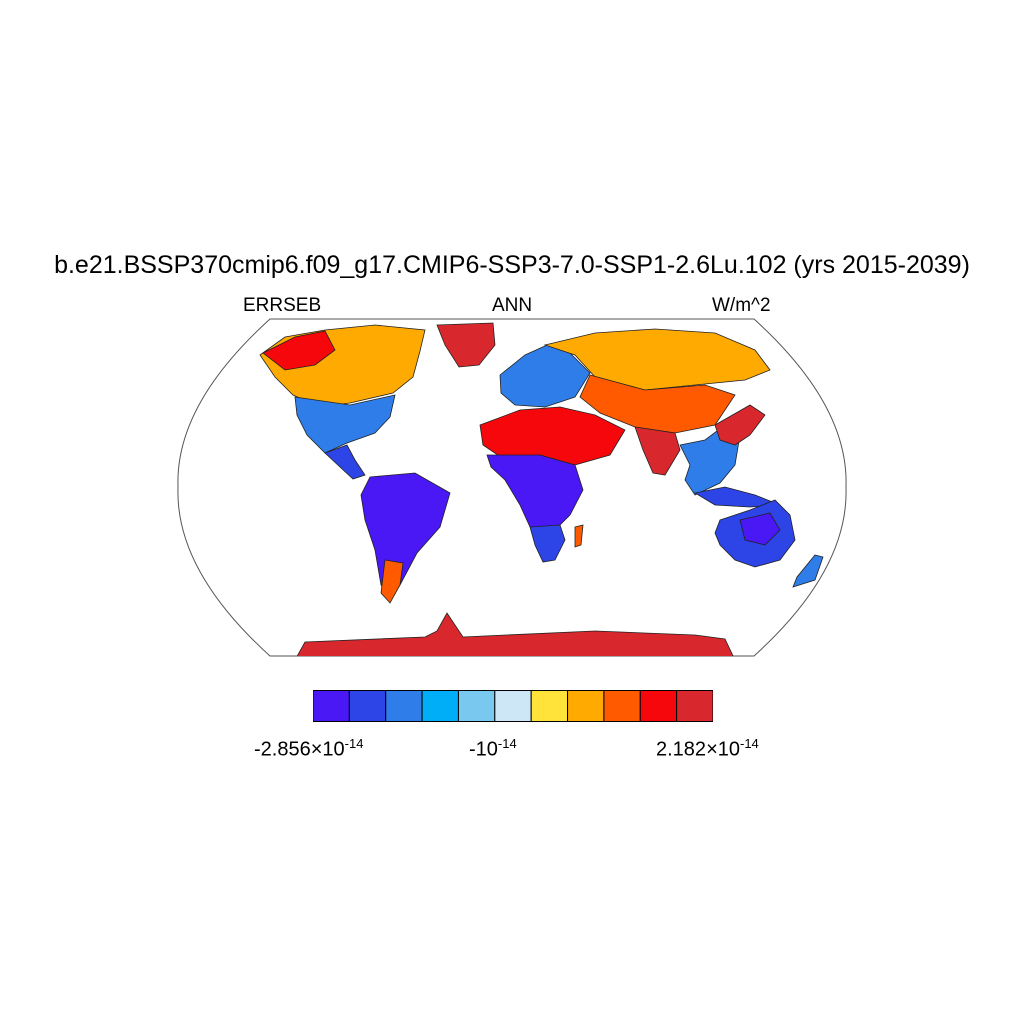  I want to click on region-new-zealand, so click(808, 571).